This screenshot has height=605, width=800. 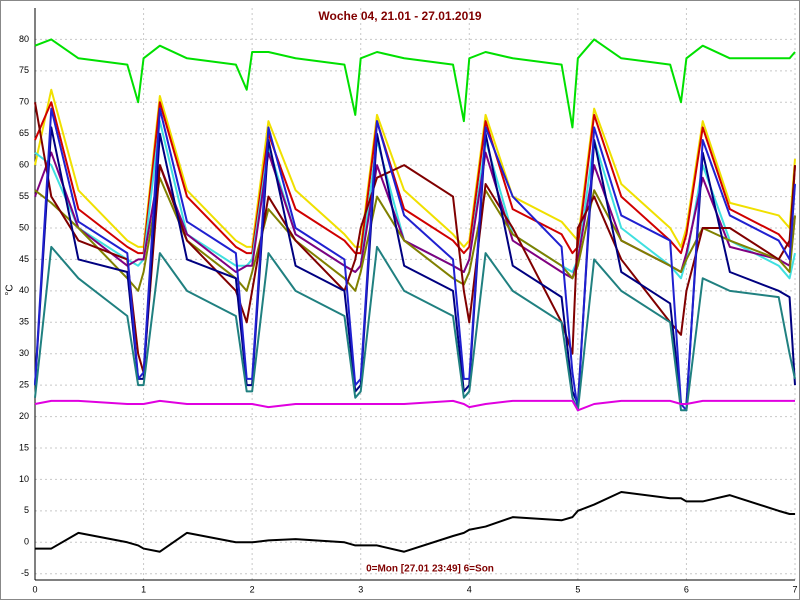 What do you see at coordinates (24, 447) in the screenshot?
I see `y-tick-label: 15` at bounding box center [24, 447].